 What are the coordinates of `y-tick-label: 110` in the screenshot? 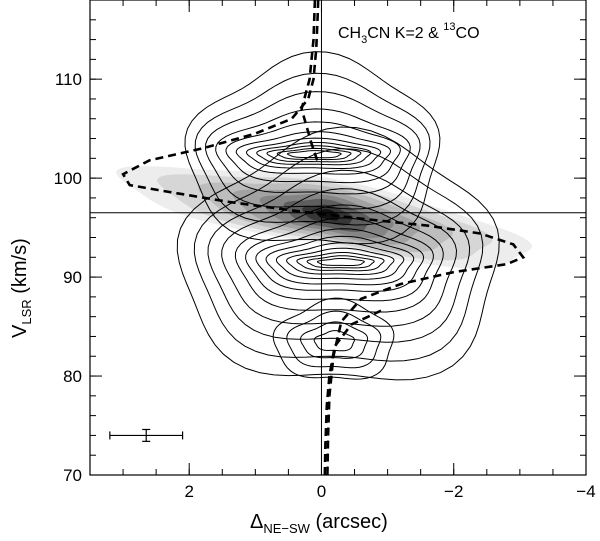 It's located at (68, 79).